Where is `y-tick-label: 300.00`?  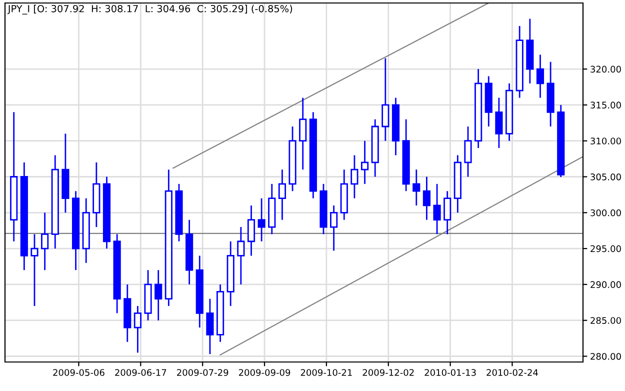
y-tick-label: 300.00 is located at coordinates (605, 212).